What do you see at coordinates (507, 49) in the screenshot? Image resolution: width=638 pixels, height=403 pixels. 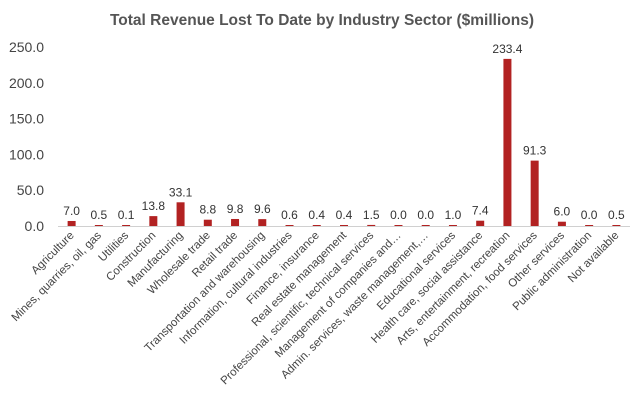 I see `data-label: 233.4` at bounding box center [507, 49].